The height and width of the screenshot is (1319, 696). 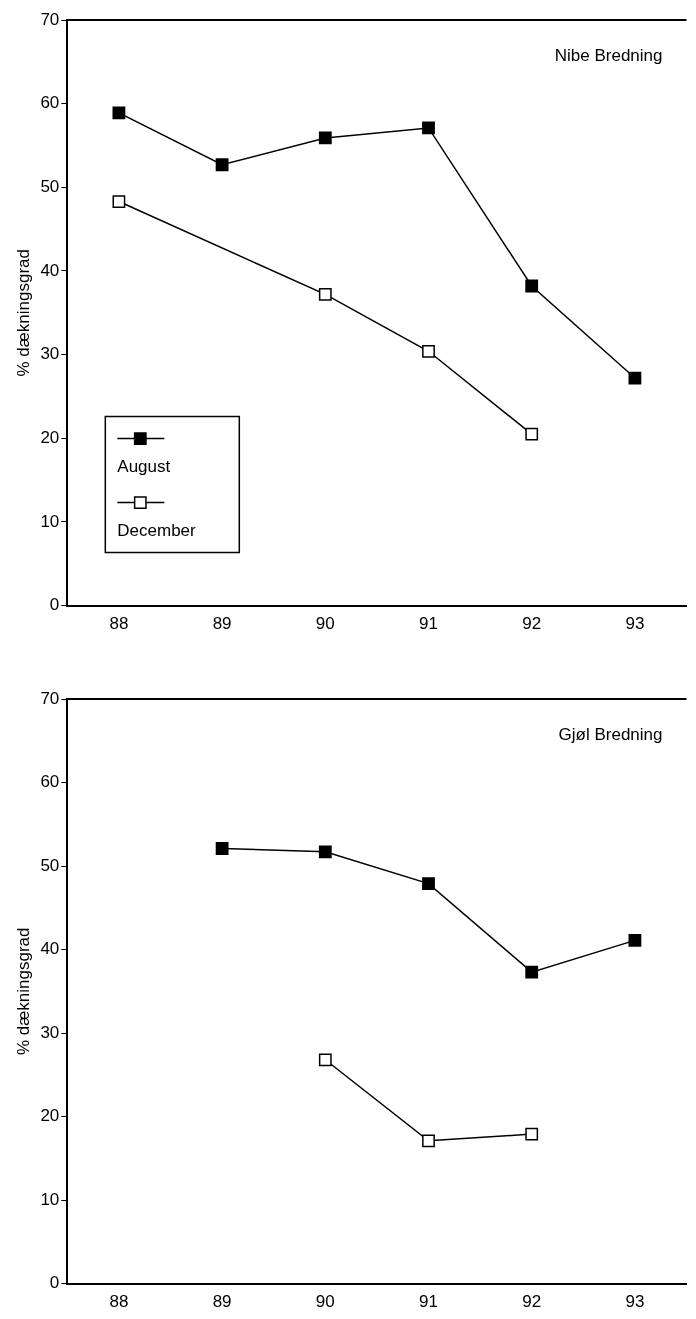 What do you see at coordinates (610, 734) in the screenshot?
I see `text: Gjøl Bredning` at bounding box center [610, 734].